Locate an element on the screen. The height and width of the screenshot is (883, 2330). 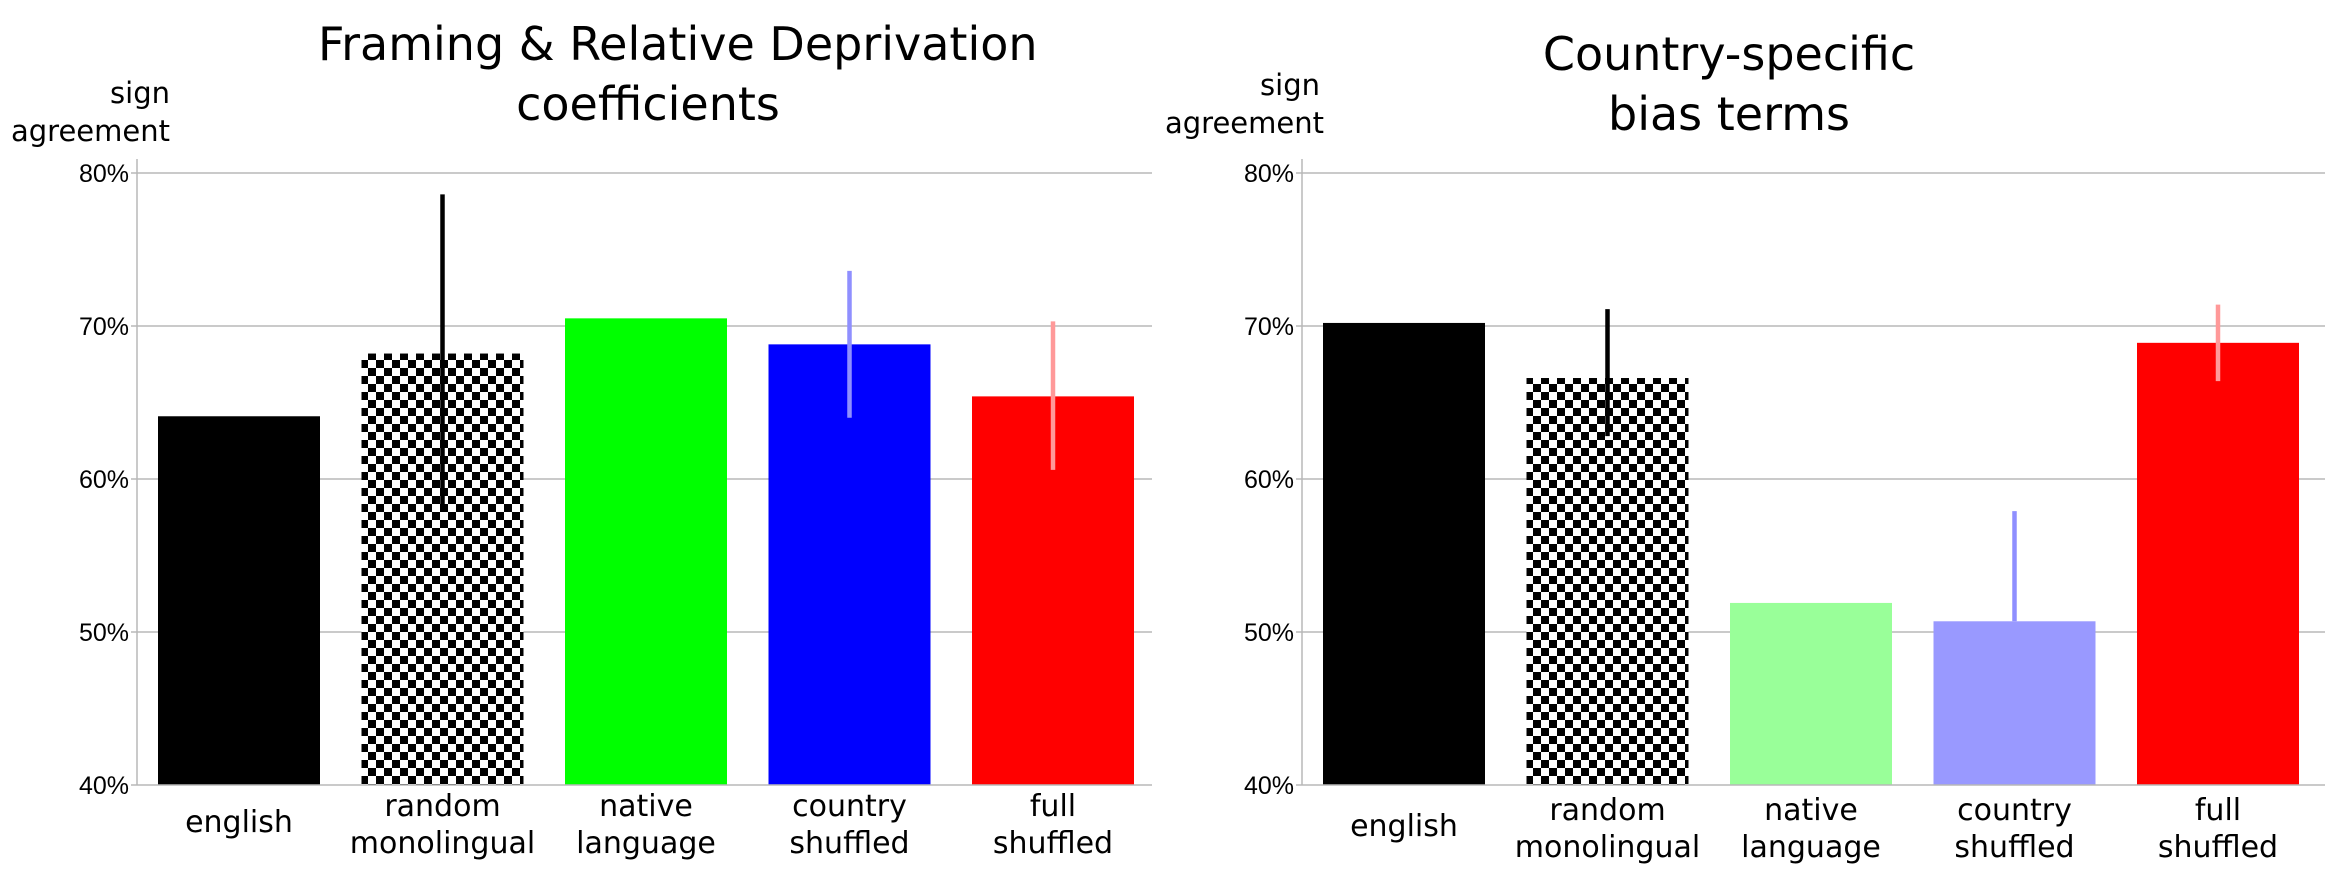
chart-title-line-1: Country-specific is located at coordinates (1729, 54).